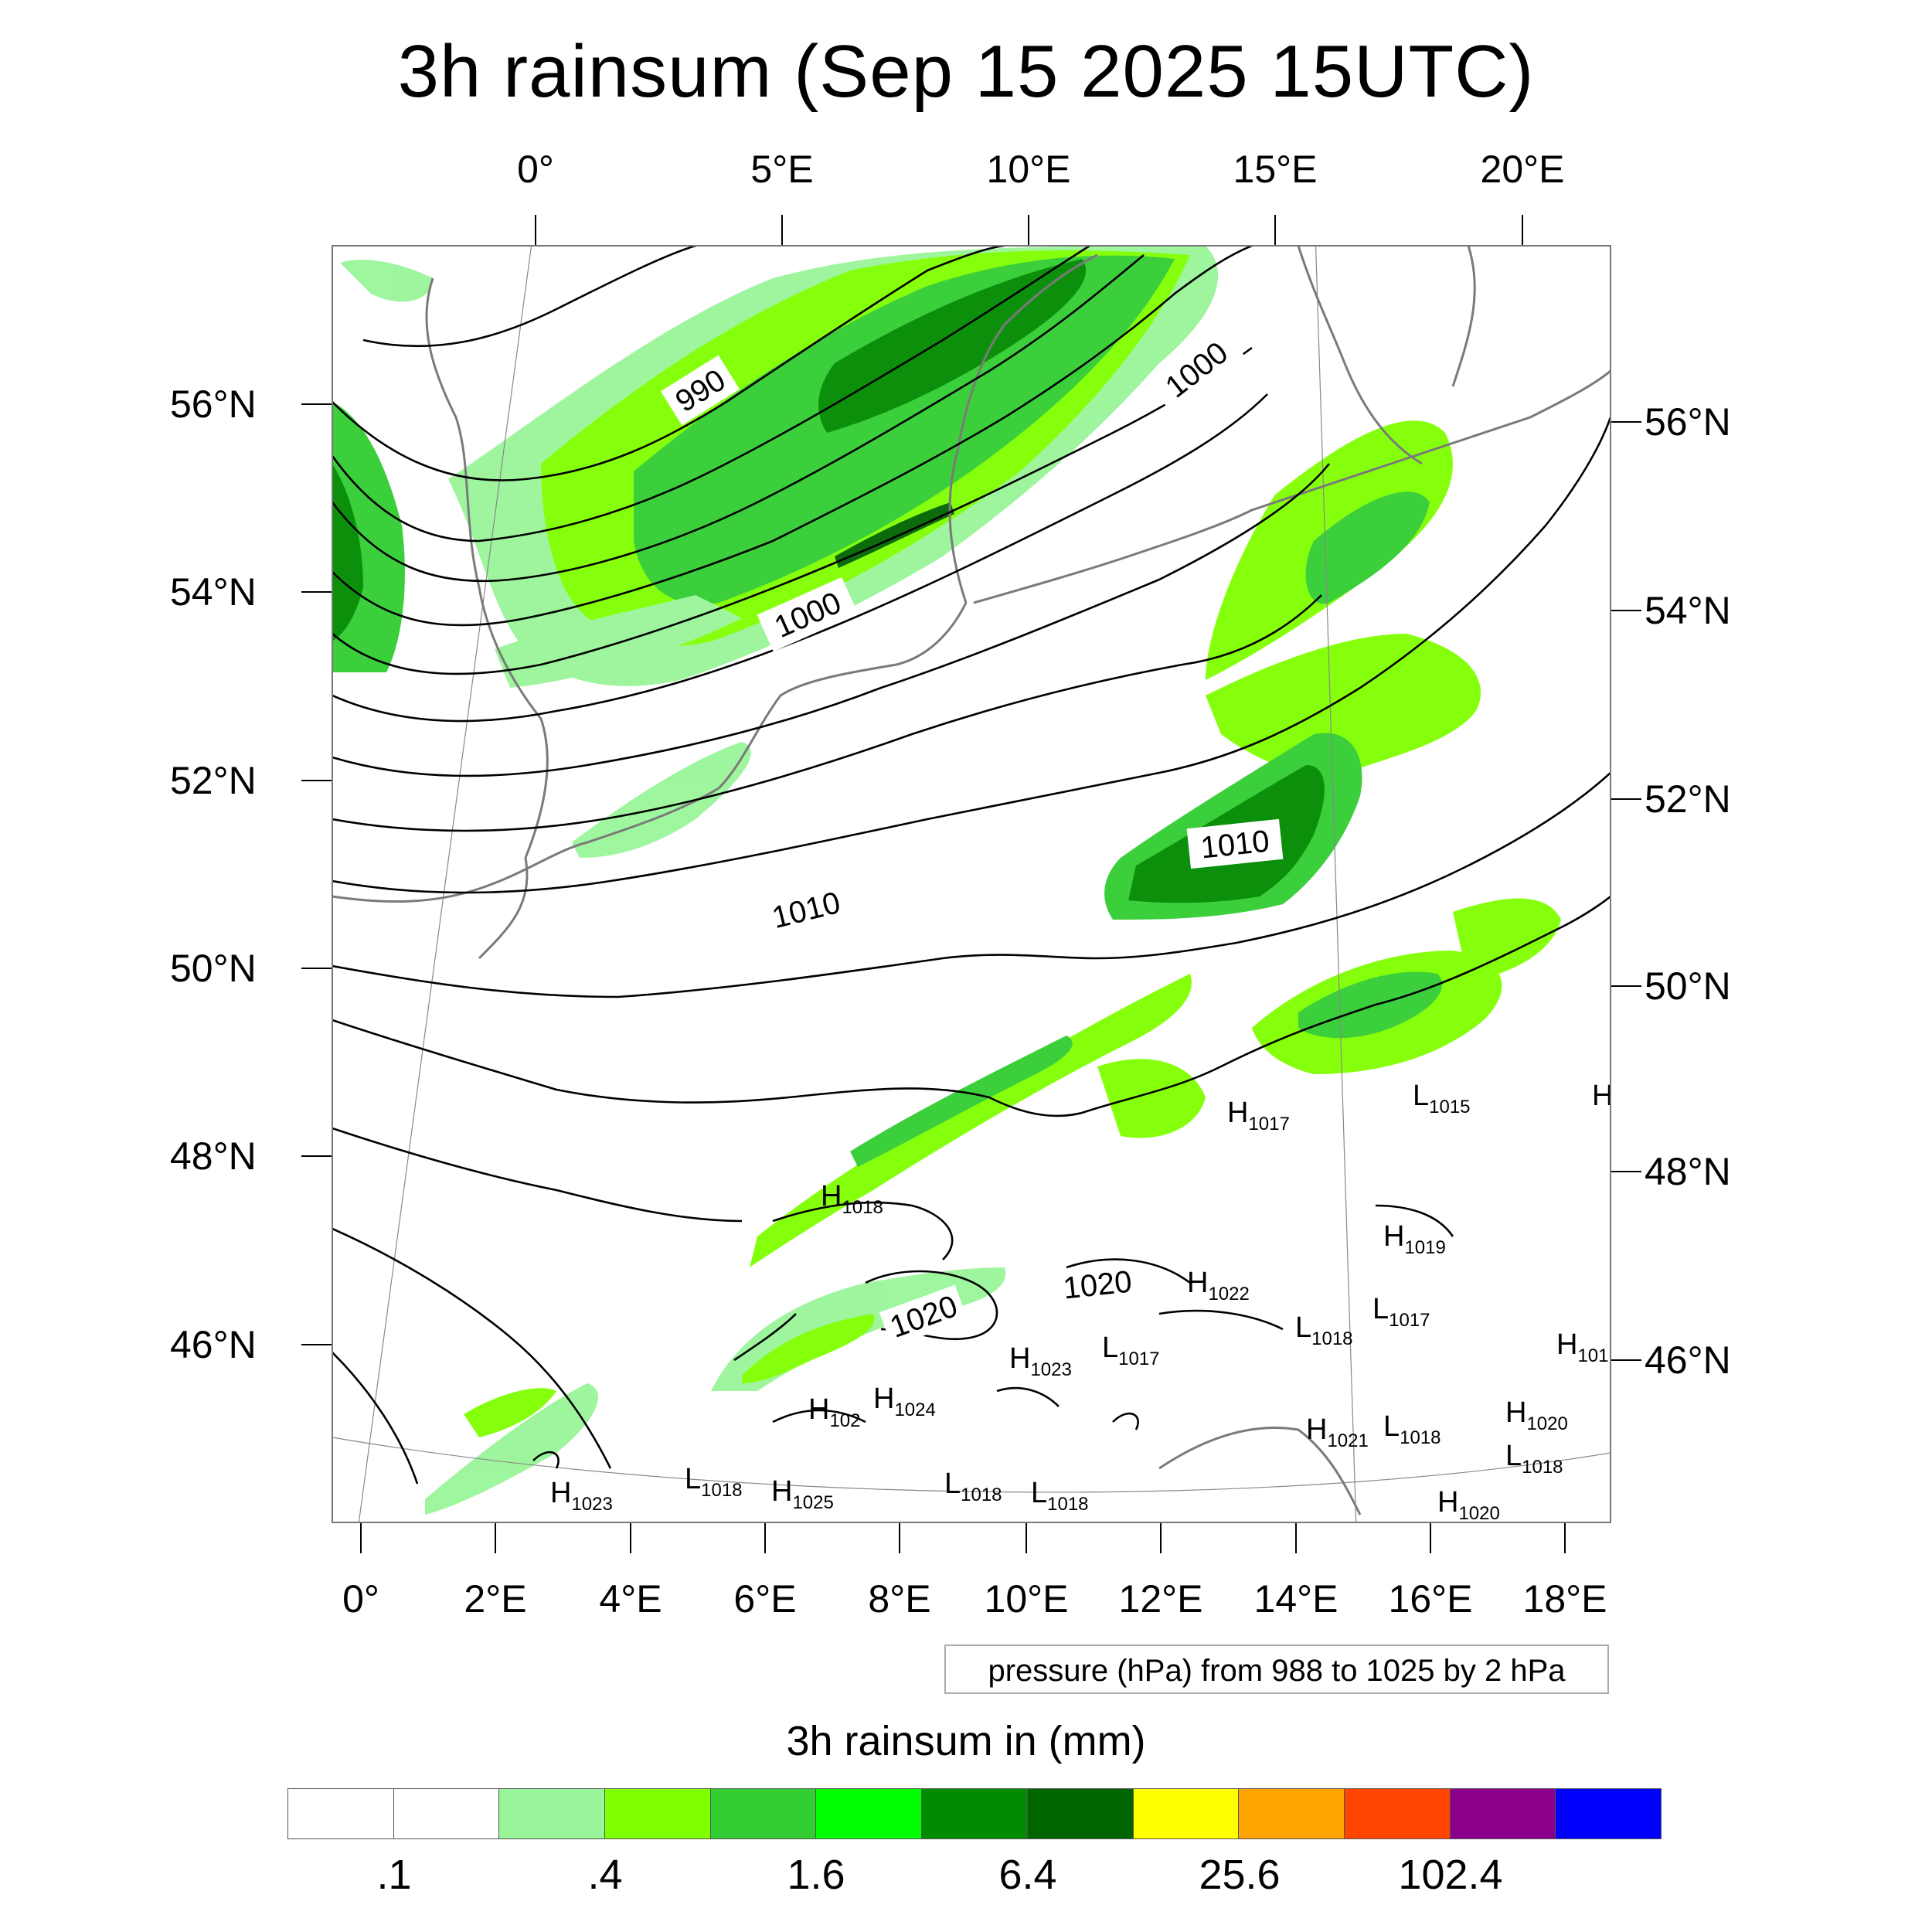  Describe the element at coordinates (512, 1449) in the screenshot. I see `rain-area-france-sw` at that location.